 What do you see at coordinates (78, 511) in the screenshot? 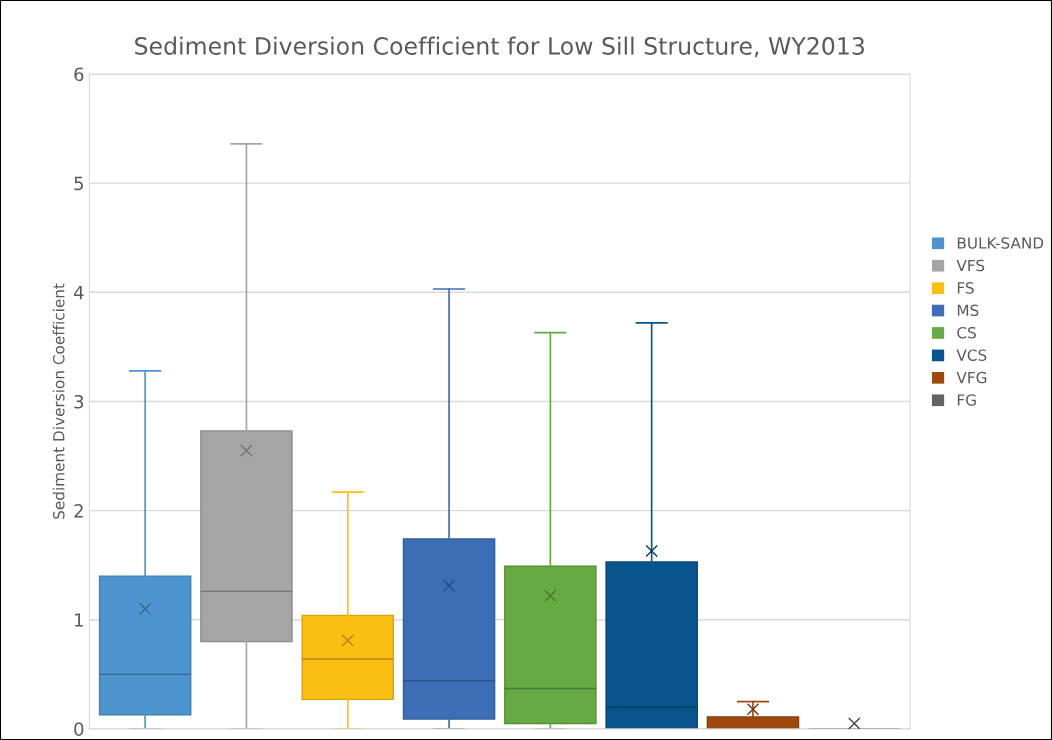
I see `y-tick-label: 2` at bounding box center [78, 511].